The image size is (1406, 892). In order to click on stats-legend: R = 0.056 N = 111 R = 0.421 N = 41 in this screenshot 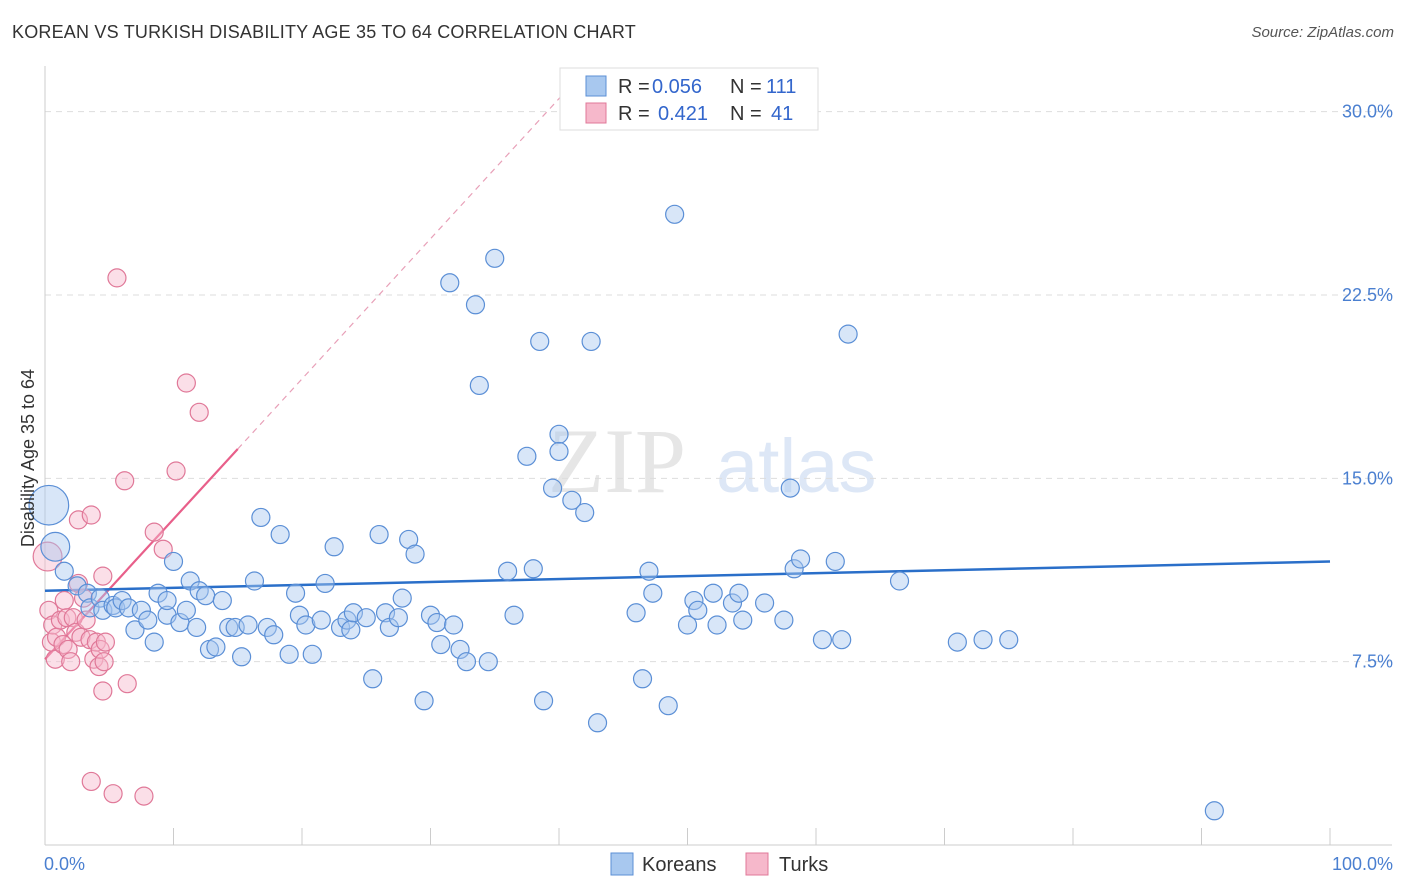, I will do `click(689, 99)`.